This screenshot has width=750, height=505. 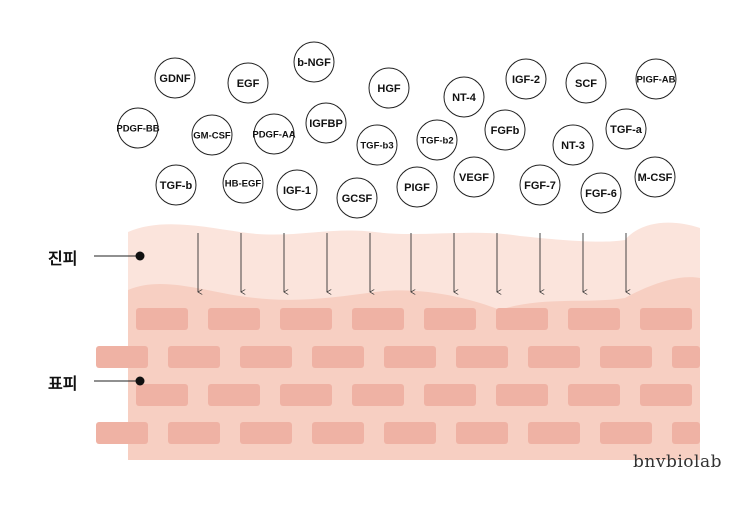 What do you see at coordinates (140, 256) in the screenshot?
I see `dermis-pointer-dot` at bounding box center [140, 256].